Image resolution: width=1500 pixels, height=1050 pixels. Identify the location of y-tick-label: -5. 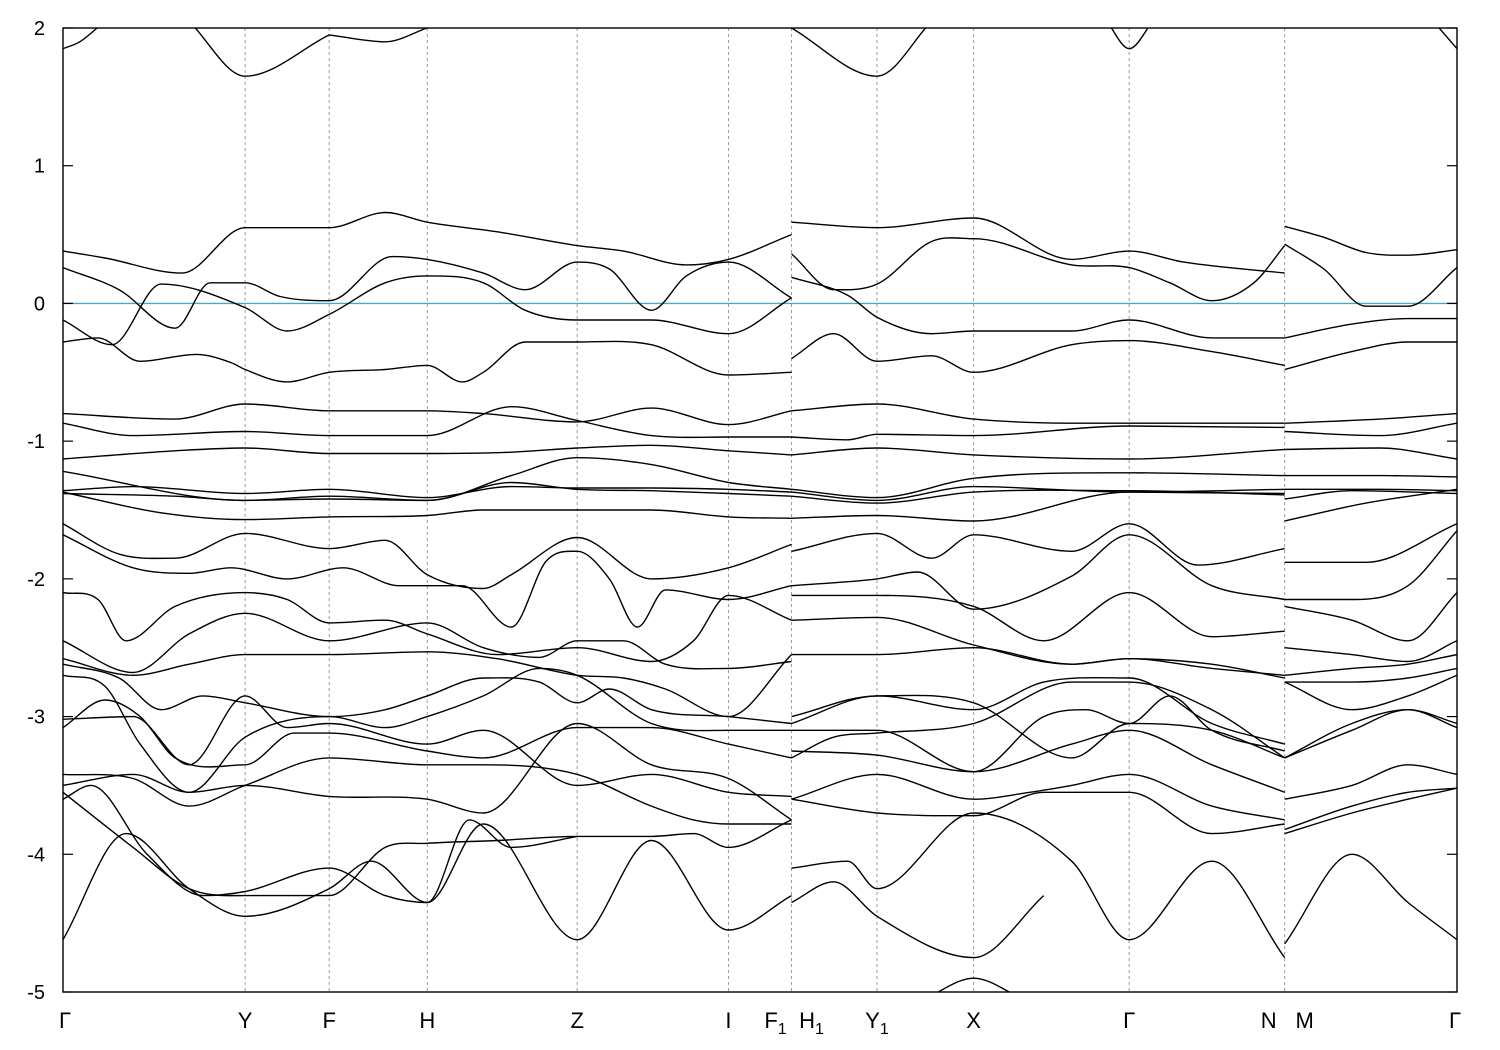
(36, 993).